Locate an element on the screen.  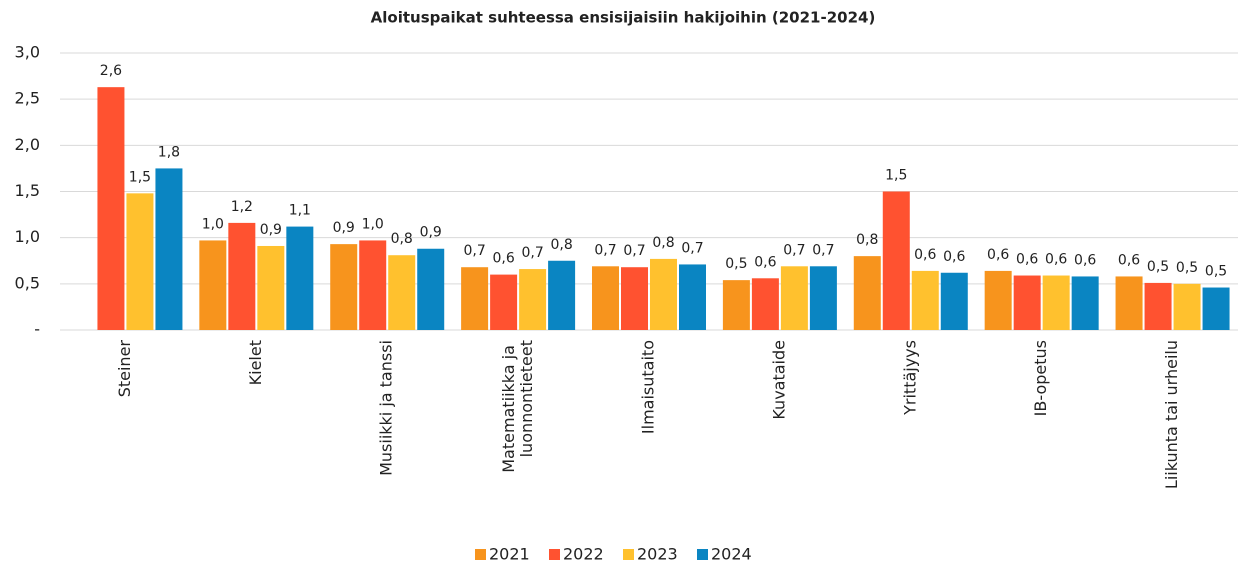
y-tick-label: 3,0 is located at coordinates (27, 52).